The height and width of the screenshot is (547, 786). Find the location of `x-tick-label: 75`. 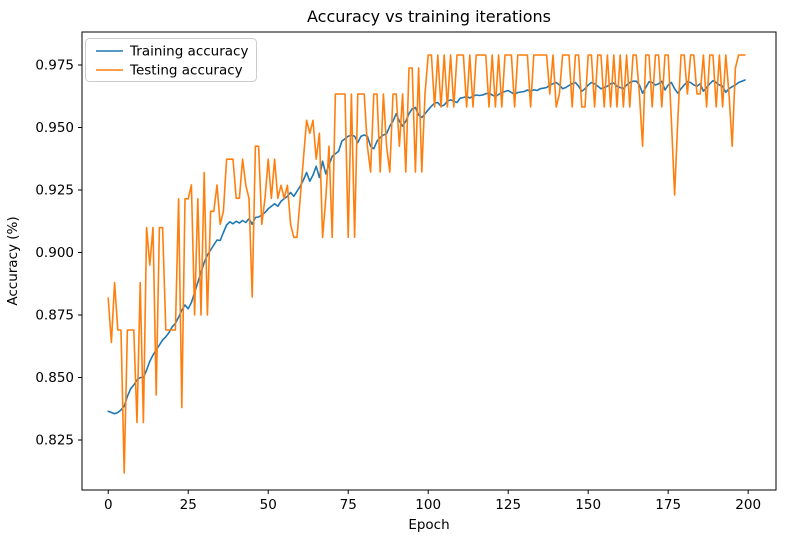

x-tick-label: 75 is located at coordinates (348, 505).